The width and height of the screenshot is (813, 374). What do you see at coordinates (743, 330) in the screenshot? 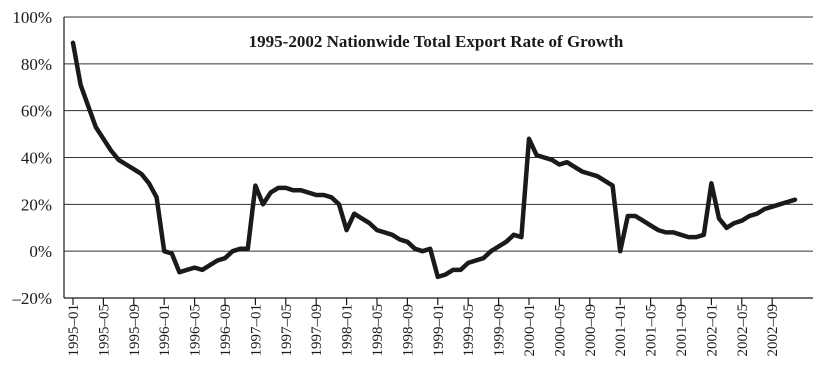
I see `x-tick-label: 2002–05` at bounding box center [743, 330].